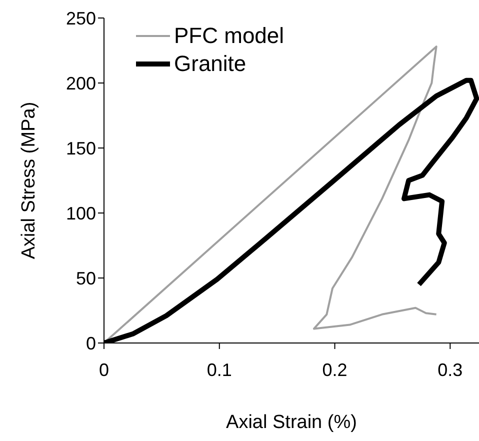  Describe the element at coordinates (81, 213) in the screenshot. I see `y-tick-label: 100` at that location.